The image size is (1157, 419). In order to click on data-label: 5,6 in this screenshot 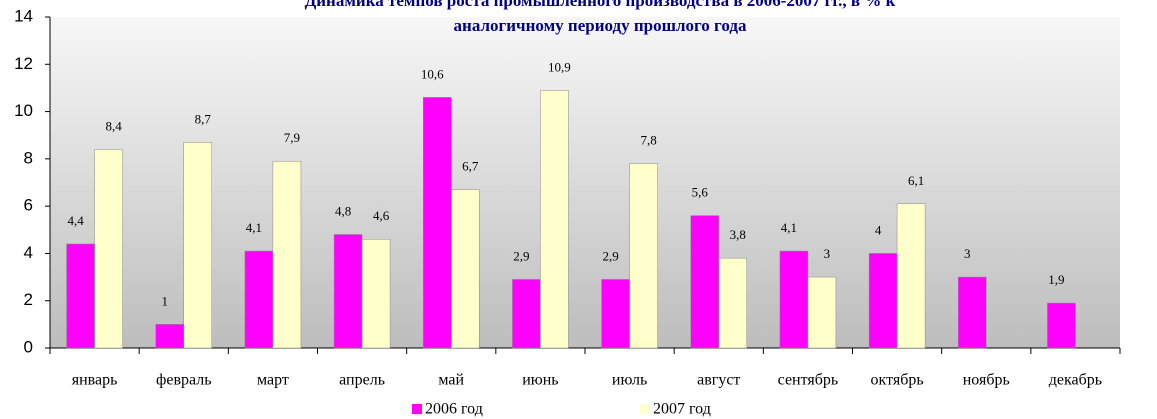, I will do `click(700, 192)`.